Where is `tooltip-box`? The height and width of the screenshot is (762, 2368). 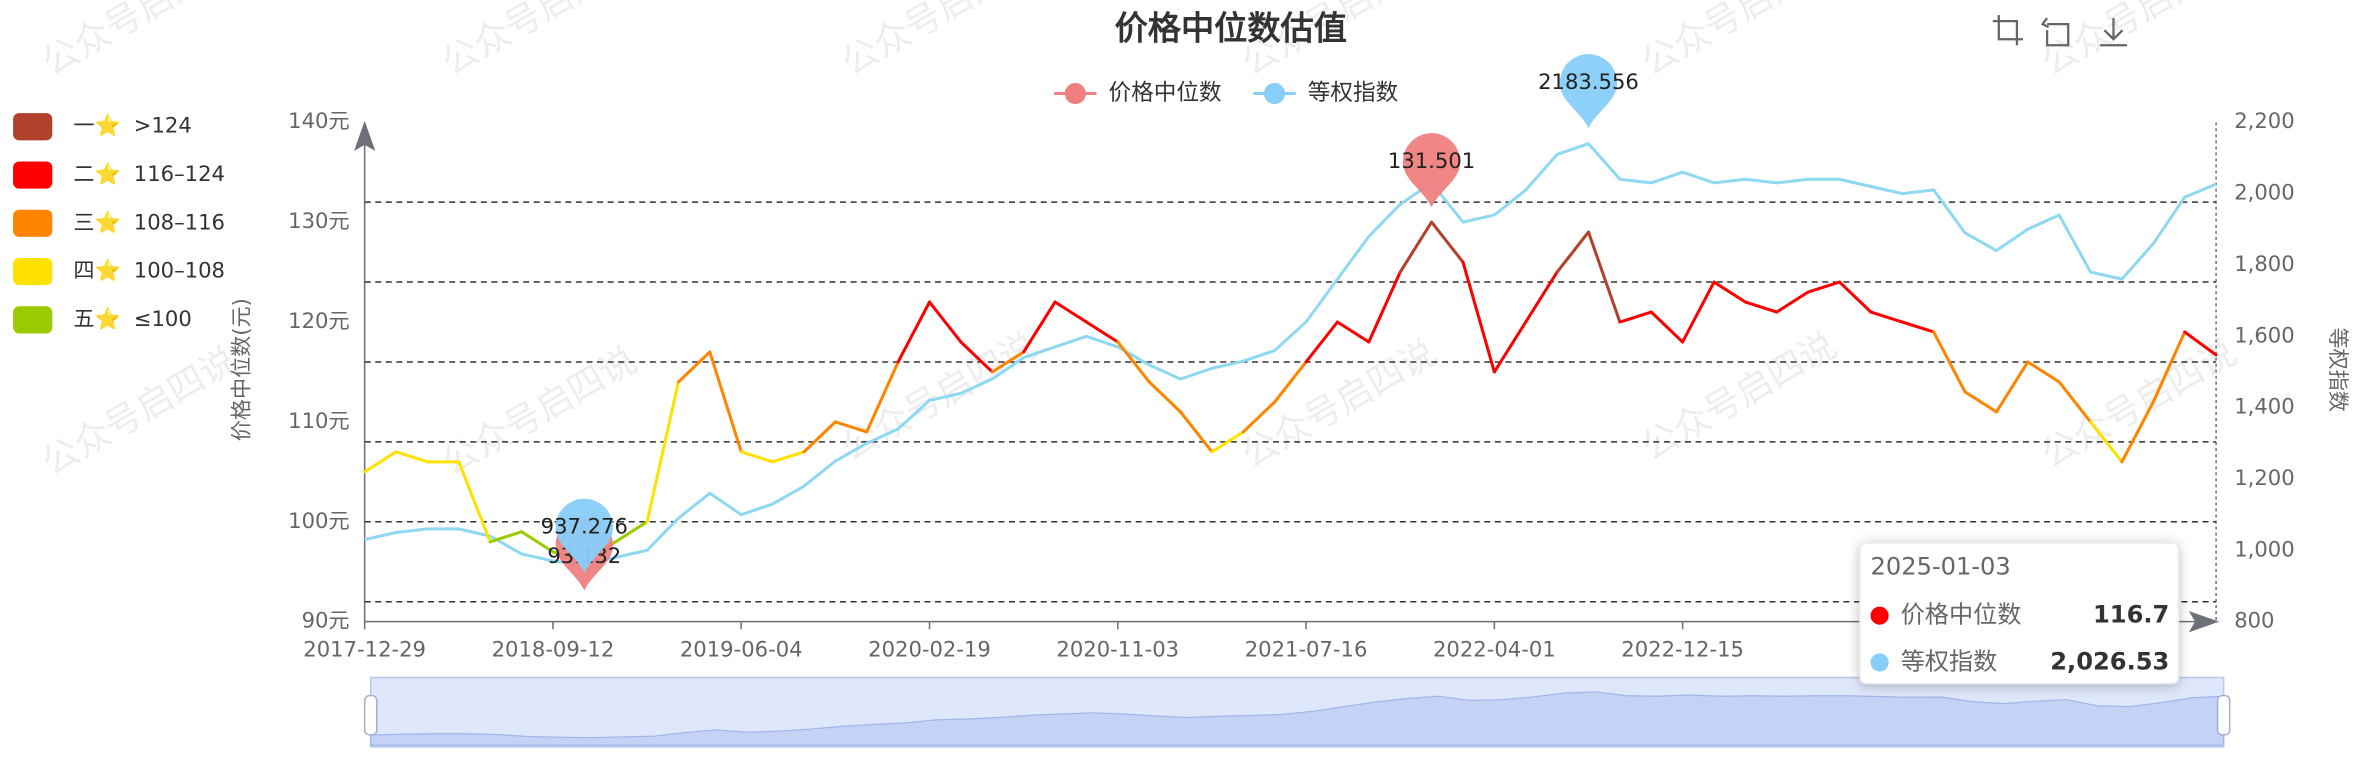
tooltip-box is located at coordinates (2019, 613).